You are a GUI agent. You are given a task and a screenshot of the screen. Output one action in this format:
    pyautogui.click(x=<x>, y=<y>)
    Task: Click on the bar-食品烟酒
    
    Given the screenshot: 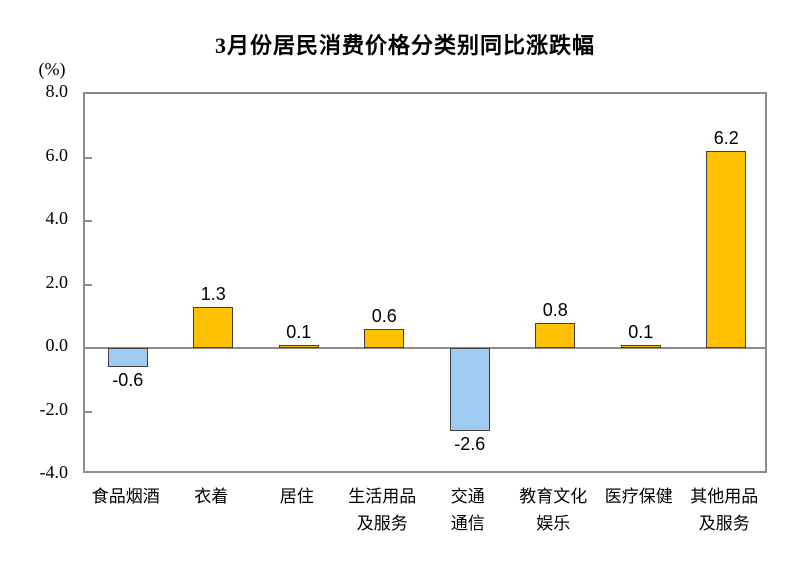 What is the action you would take?
    pyautogui.click(x=127, y=358)
    